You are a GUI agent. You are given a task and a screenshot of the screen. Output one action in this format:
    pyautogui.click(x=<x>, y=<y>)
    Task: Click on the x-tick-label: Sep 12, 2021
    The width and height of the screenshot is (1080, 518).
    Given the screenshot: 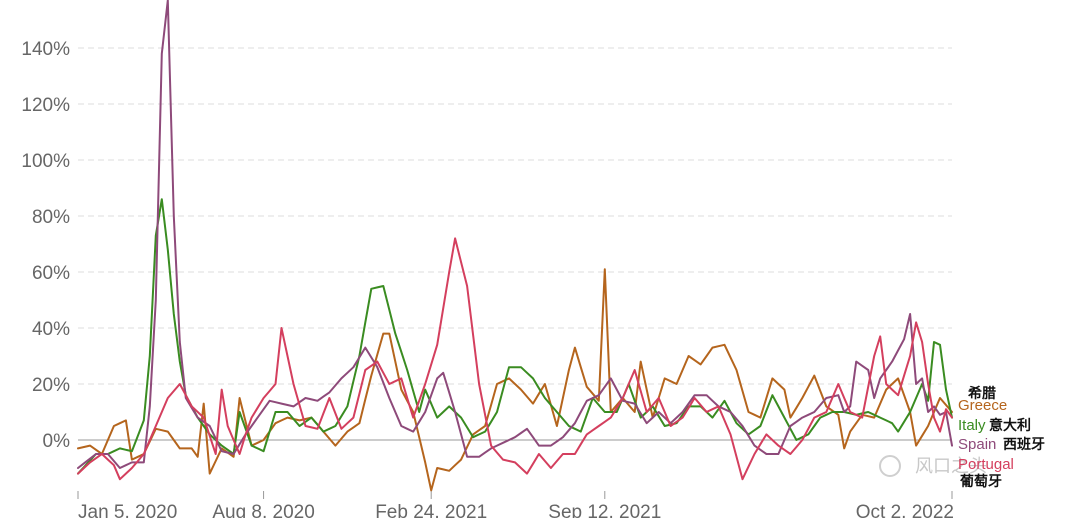 What is the action you would take?
    pyautogui.click(x=604, y=510)
    